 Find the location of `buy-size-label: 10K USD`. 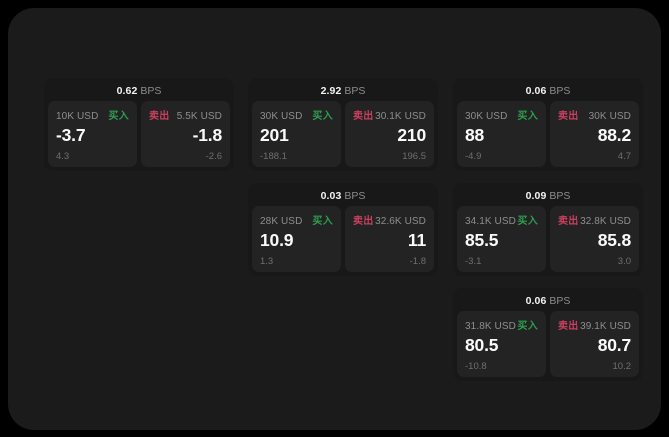

buy-size-label: 10K USD is located at coordinates (77, 116).